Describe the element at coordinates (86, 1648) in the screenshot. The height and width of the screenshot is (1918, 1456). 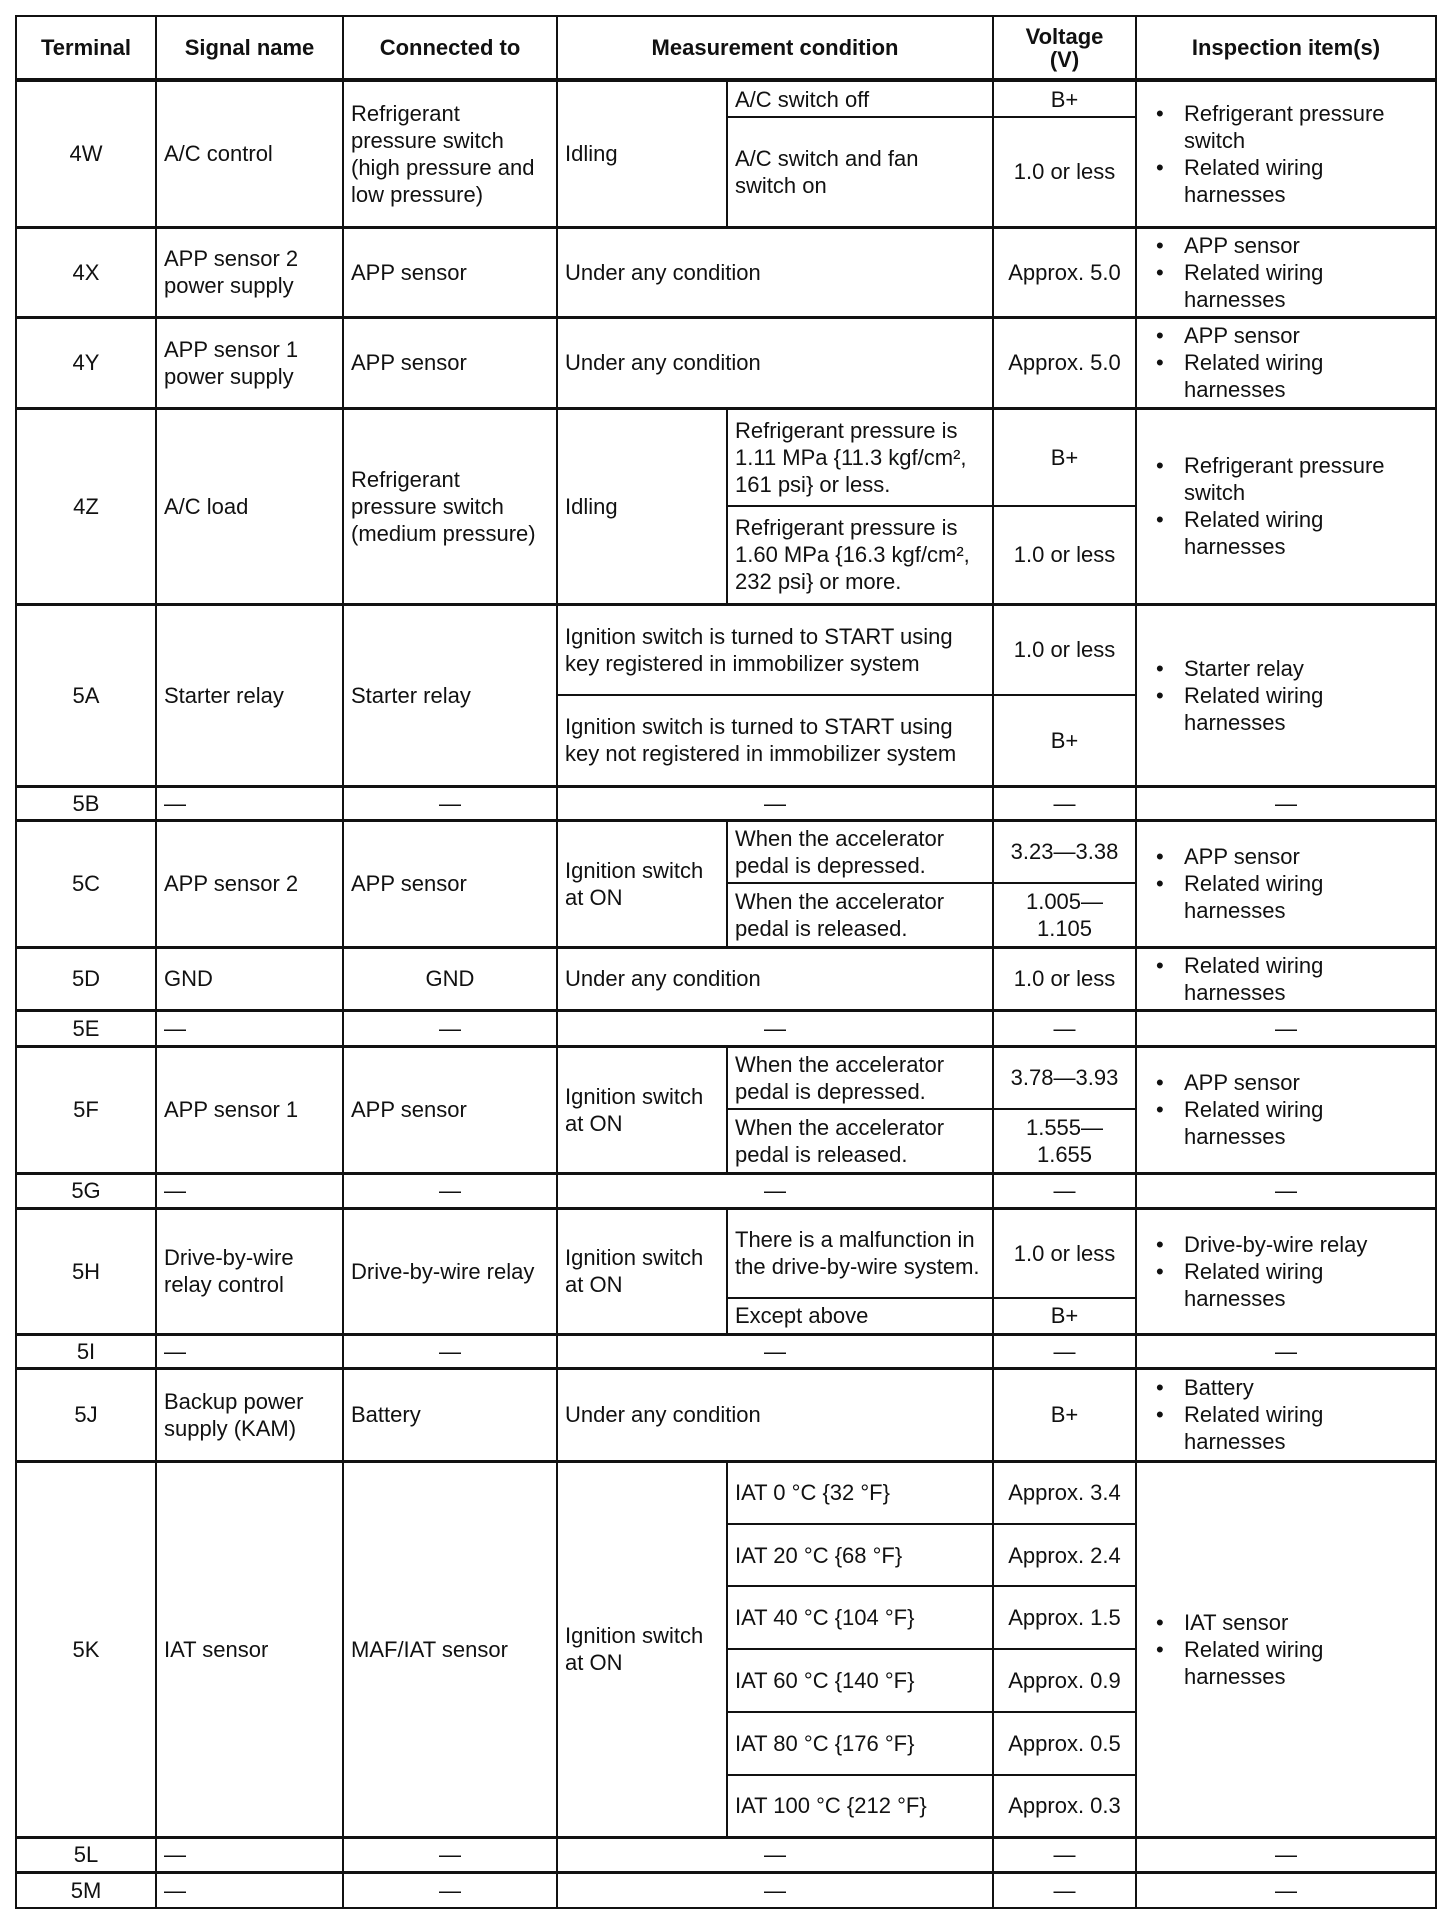
I see `terminal-cell: 5K` at that location.